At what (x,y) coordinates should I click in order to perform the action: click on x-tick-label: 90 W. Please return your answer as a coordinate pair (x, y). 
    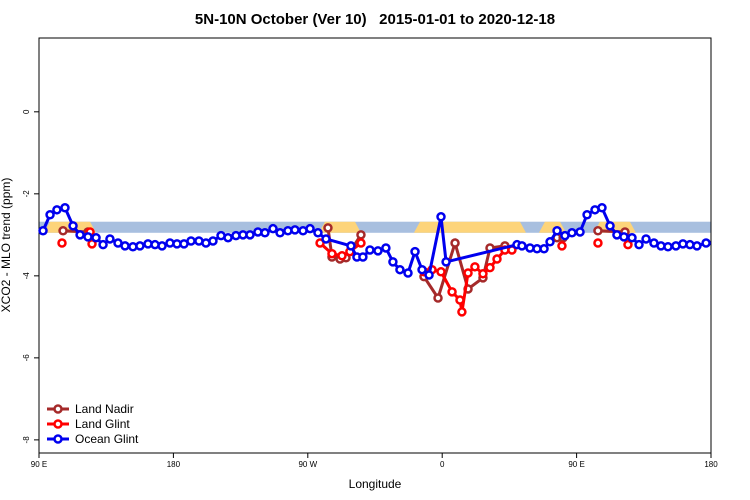
    Looking at the image, I should click on (307, 464).